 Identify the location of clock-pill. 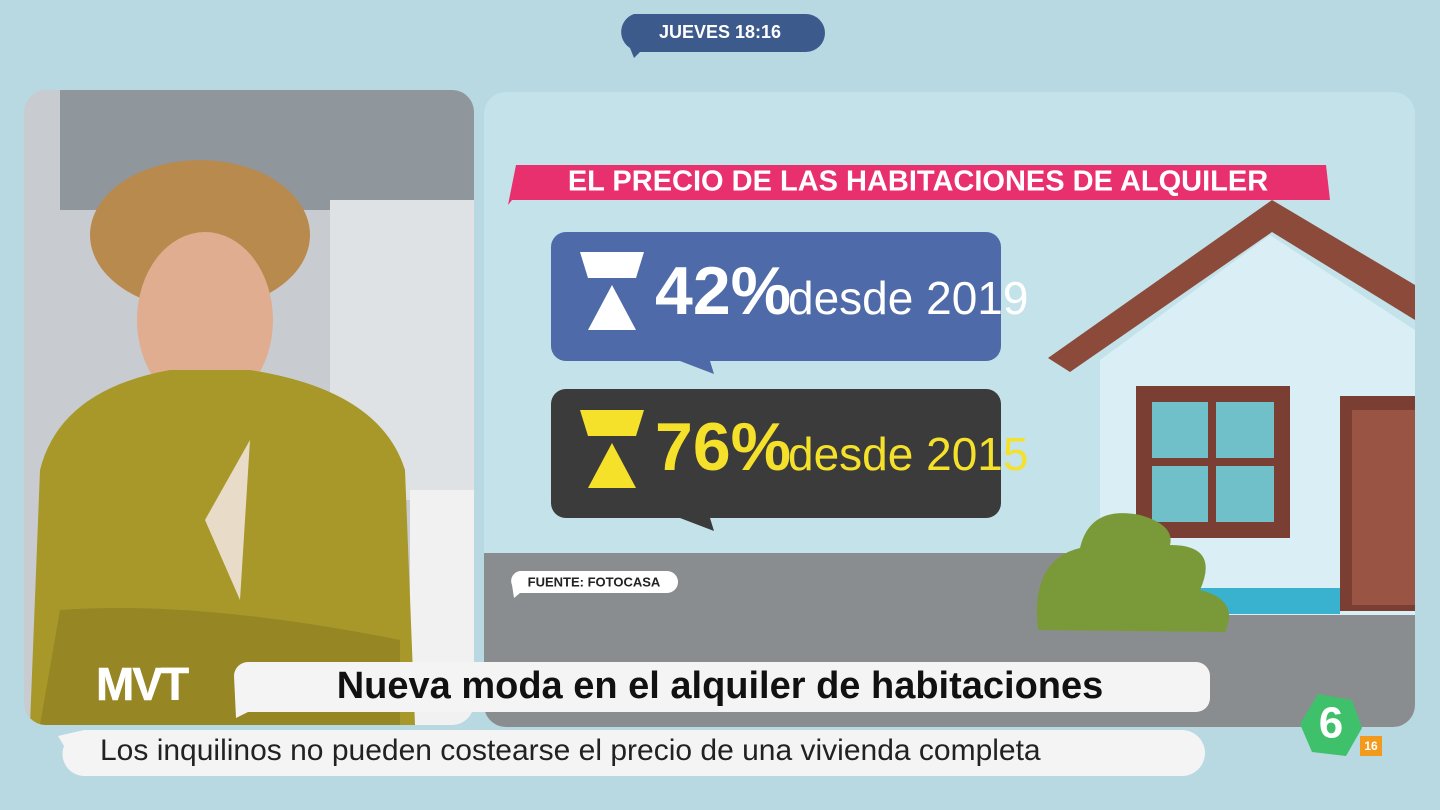
(723, 36).